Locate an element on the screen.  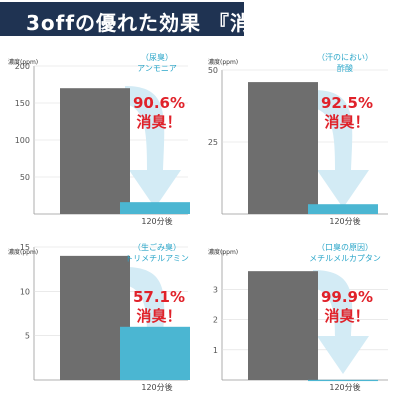
y-tick-label: 25 is located at coordinates (213, 142).